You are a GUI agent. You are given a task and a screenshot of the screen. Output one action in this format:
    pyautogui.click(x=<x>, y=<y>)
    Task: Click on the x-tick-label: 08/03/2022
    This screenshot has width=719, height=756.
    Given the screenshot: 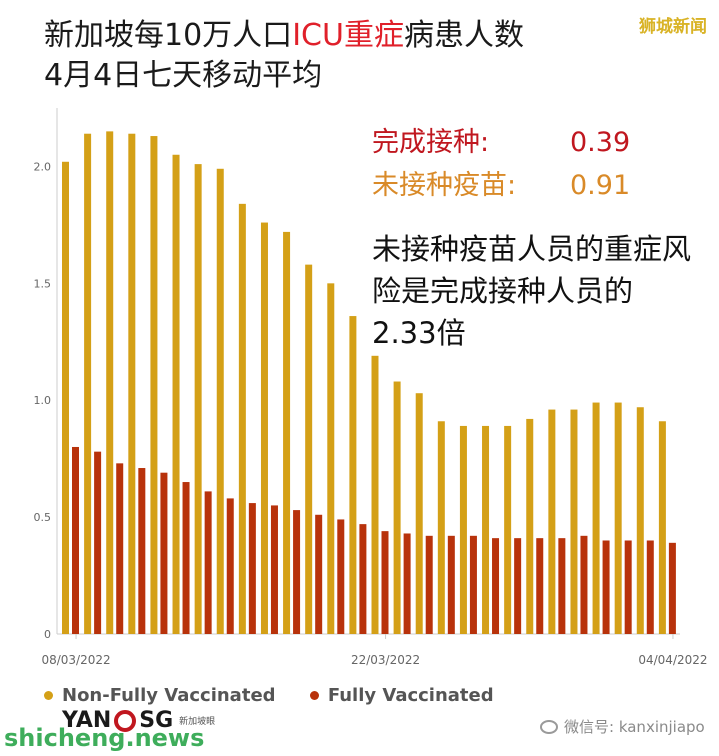 What is the action you would take?
    pyautogui.click(x=75, y=660)
    